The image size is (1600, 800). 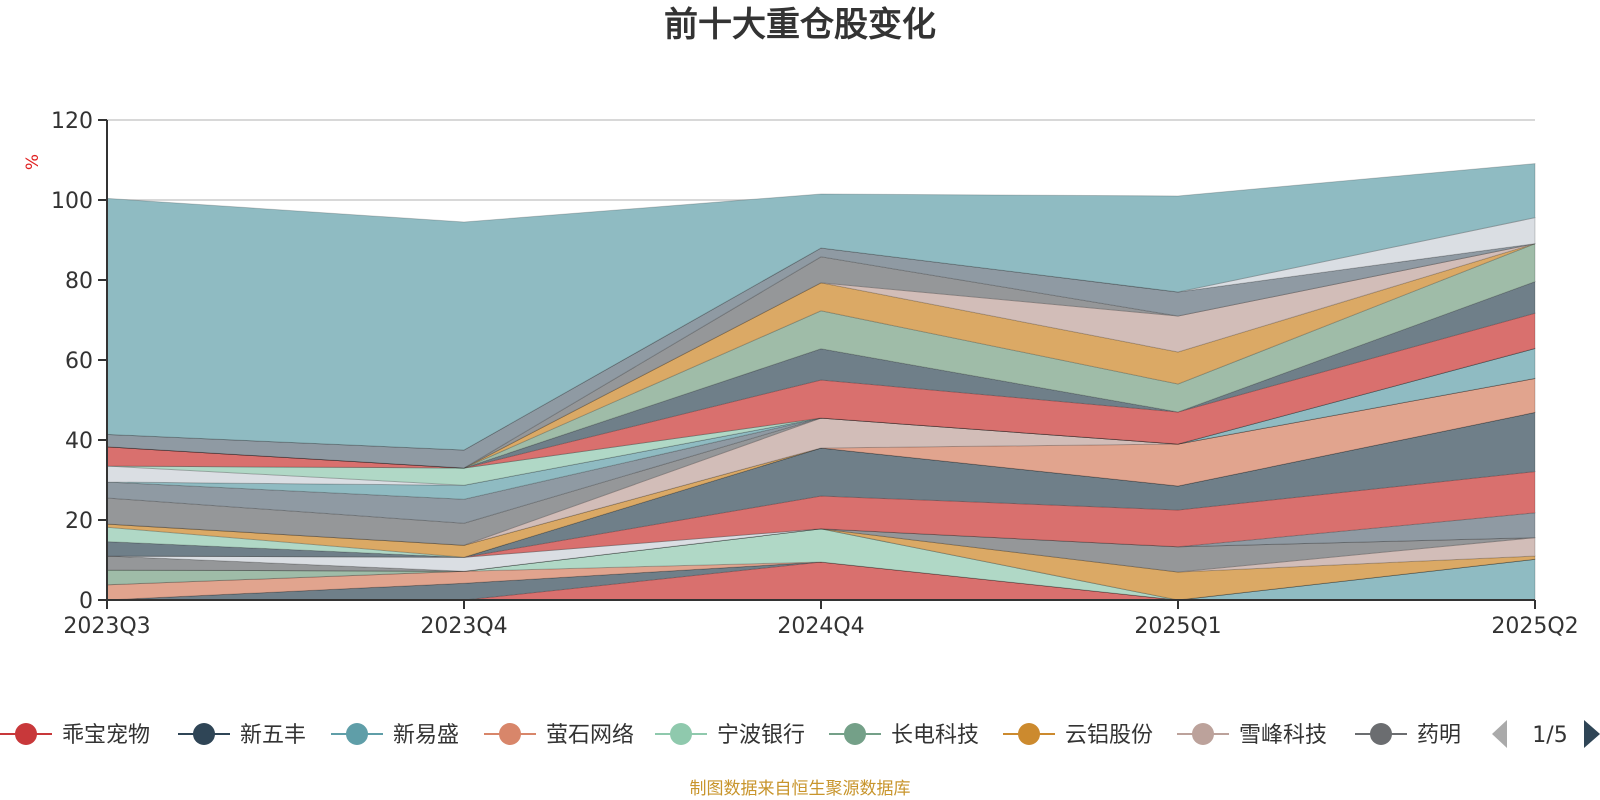 What do you see at coordinates (106, 626) in the screenshot?
I see `x-tick-label: 2023Q3` at bounding box center [106, 626].